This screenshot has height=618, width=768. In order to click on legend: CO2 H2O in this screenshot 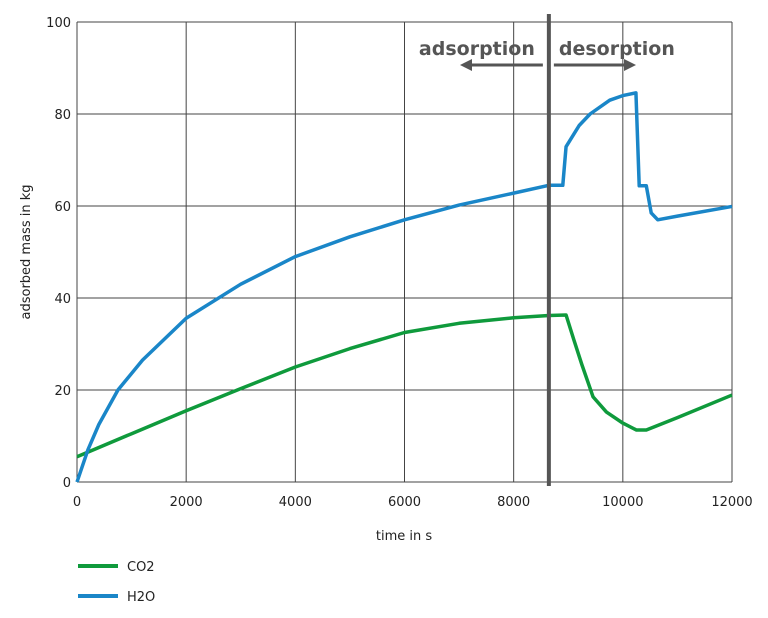, I will do `click(116, 582)`.